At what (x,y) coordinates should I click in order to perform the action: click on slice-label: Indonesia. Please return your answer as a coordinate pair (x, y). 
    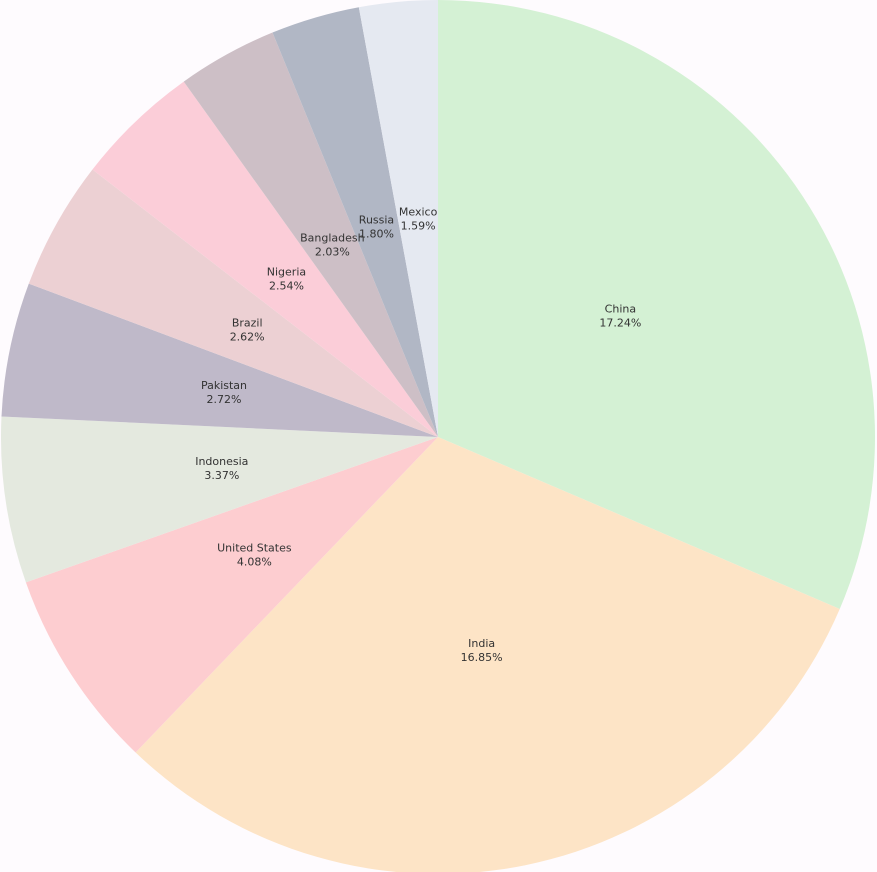
    Looking at the image, I should click on (221, 461).